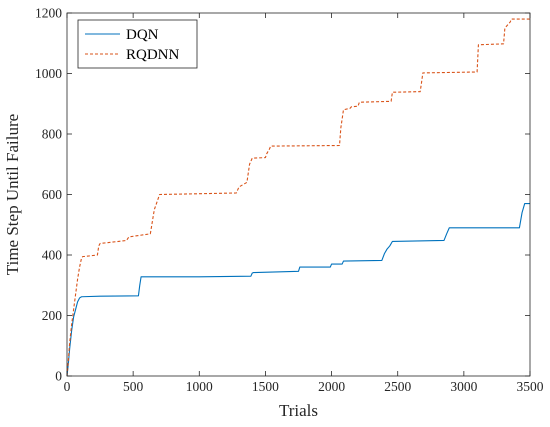  What do you see at coordinates (52, 255) in the screenshot?
I see `y-tick-label: 400` at bounding box center [52, 255].